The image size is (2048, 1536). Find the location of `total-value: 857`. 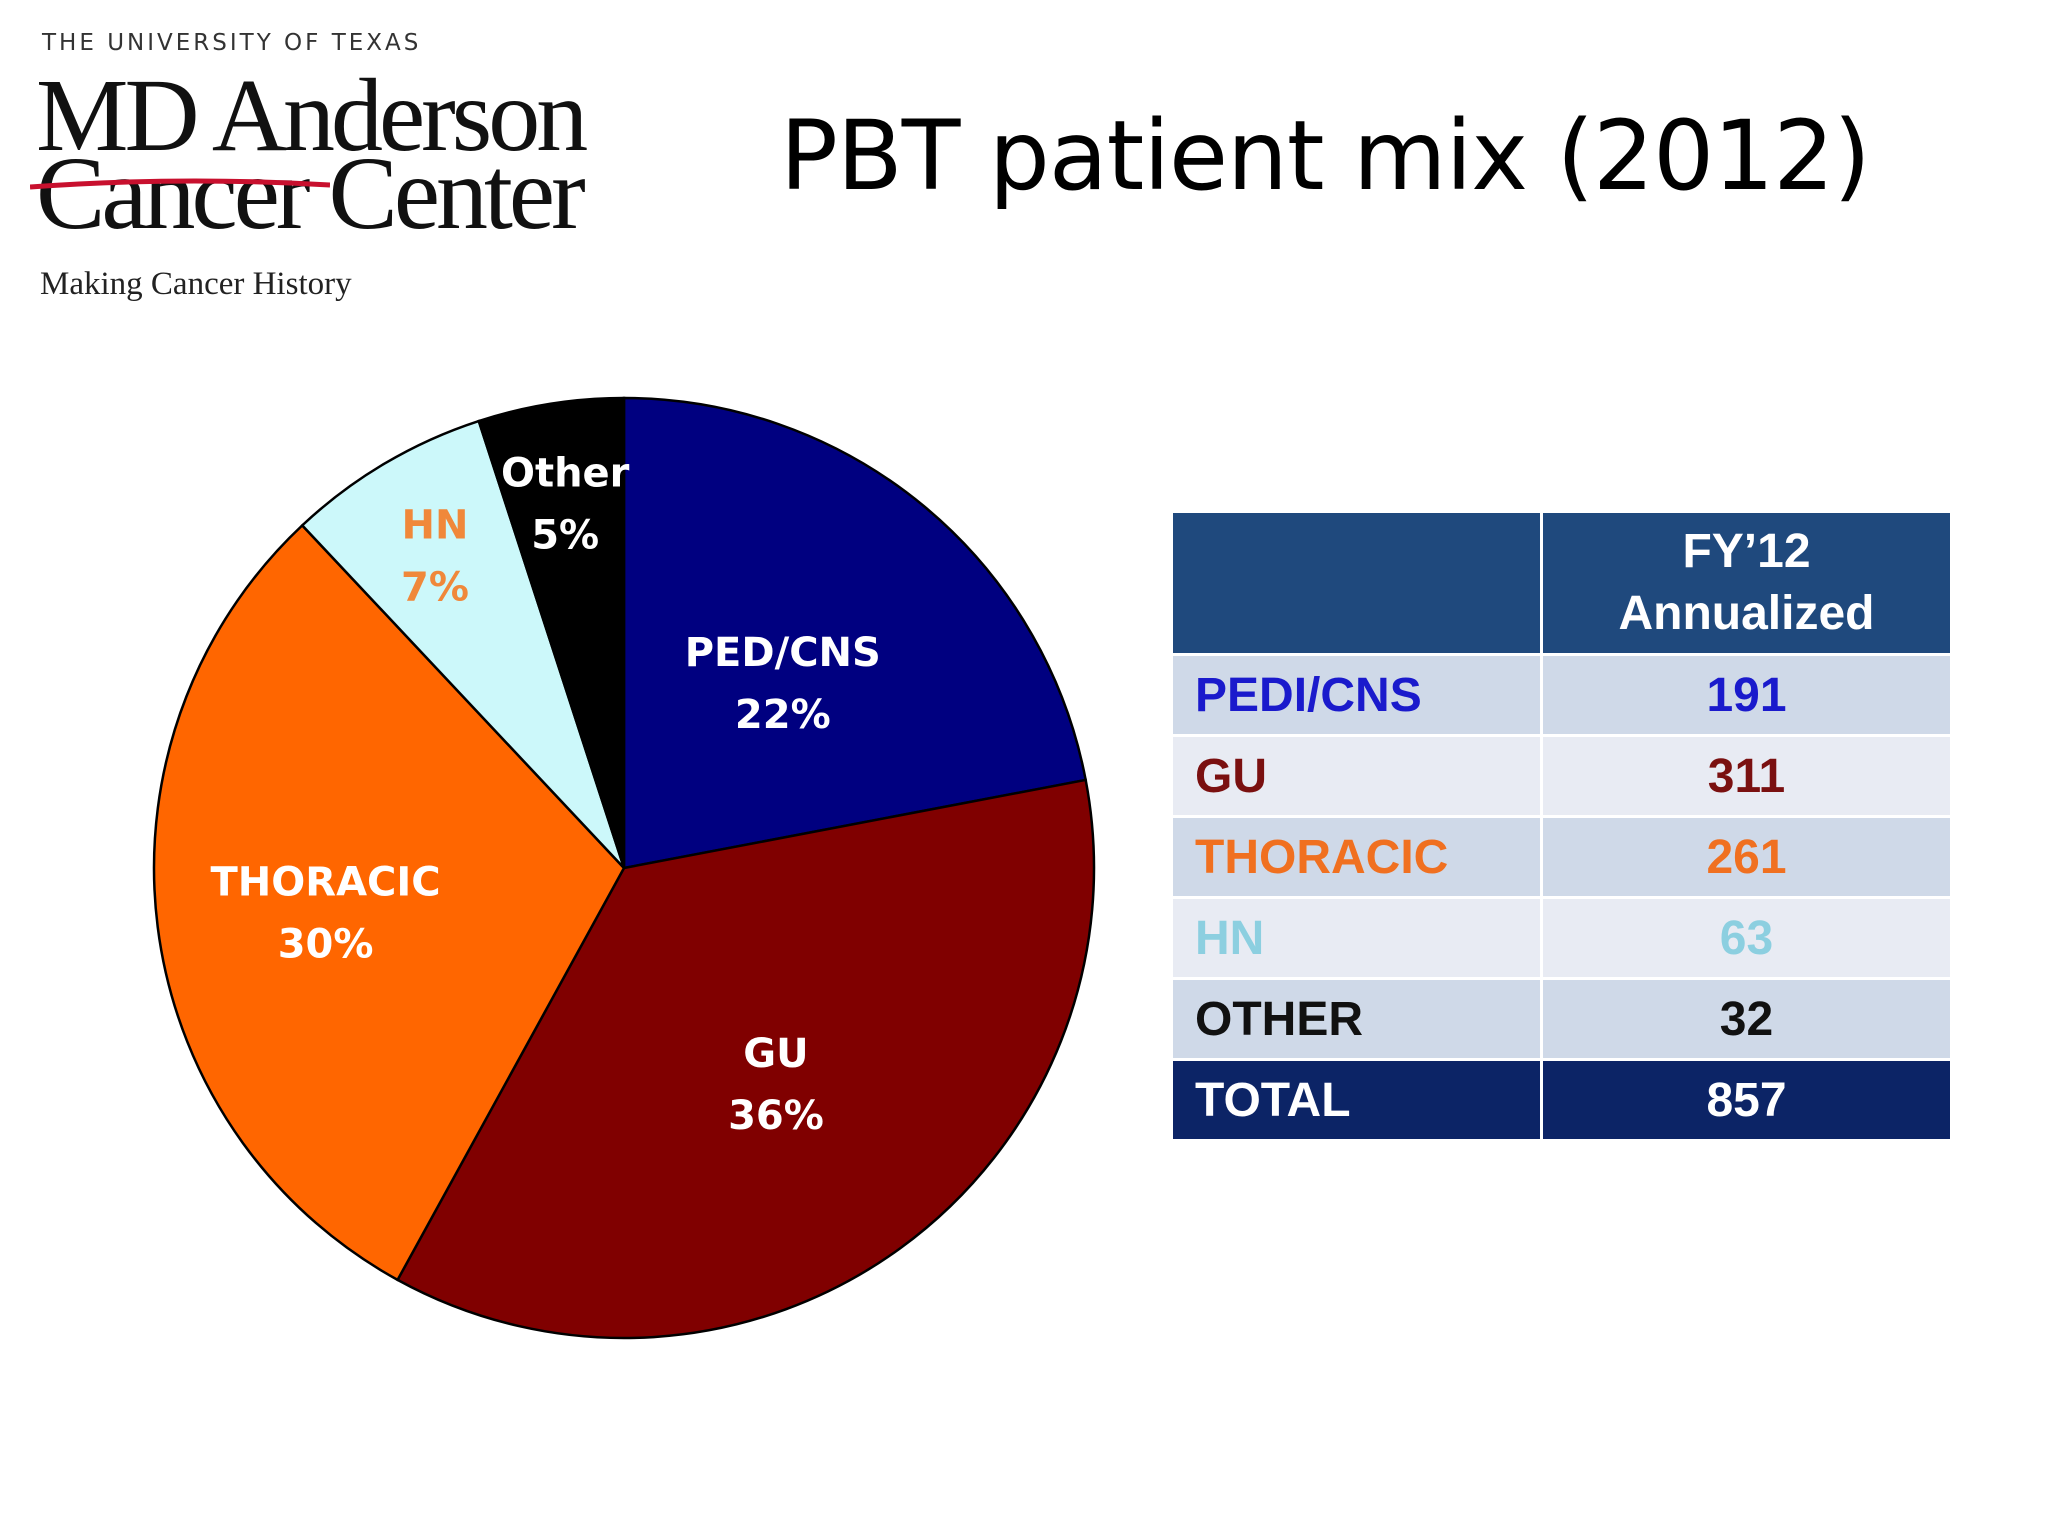

total-value: 857 is located at coordinates (1746, 1100).